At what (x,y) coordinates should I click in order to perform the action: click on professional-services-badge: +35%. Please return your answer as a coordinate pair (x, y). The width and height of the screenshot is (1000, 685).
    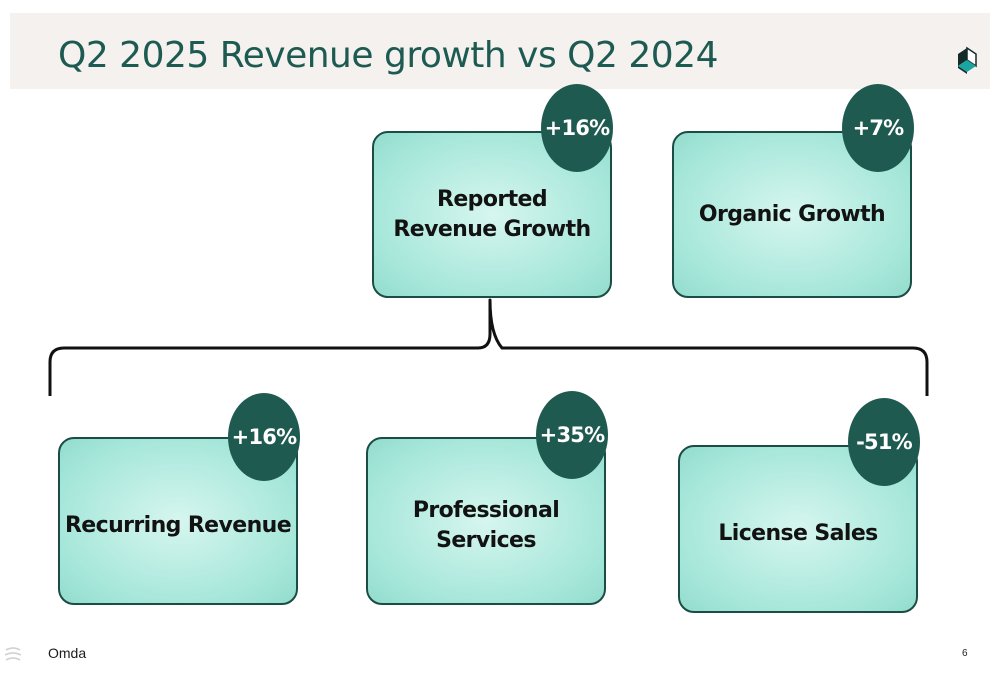
    Looking at the image, I should click on (572, 435).